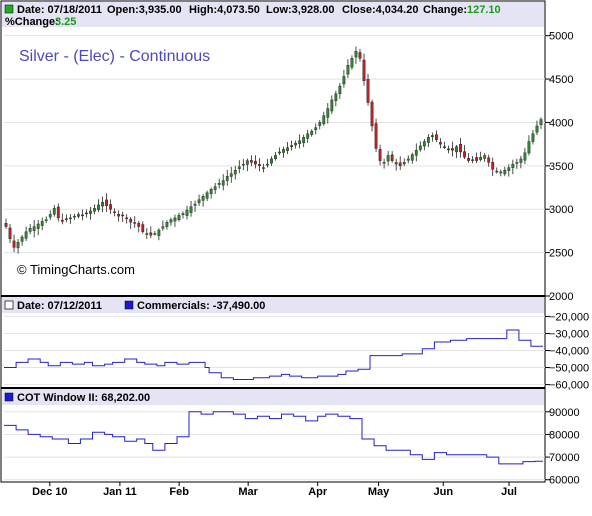 This screenshot has height=516, width=592. I want to click on commercials-tick-label: −40,000, so click(569, 352).